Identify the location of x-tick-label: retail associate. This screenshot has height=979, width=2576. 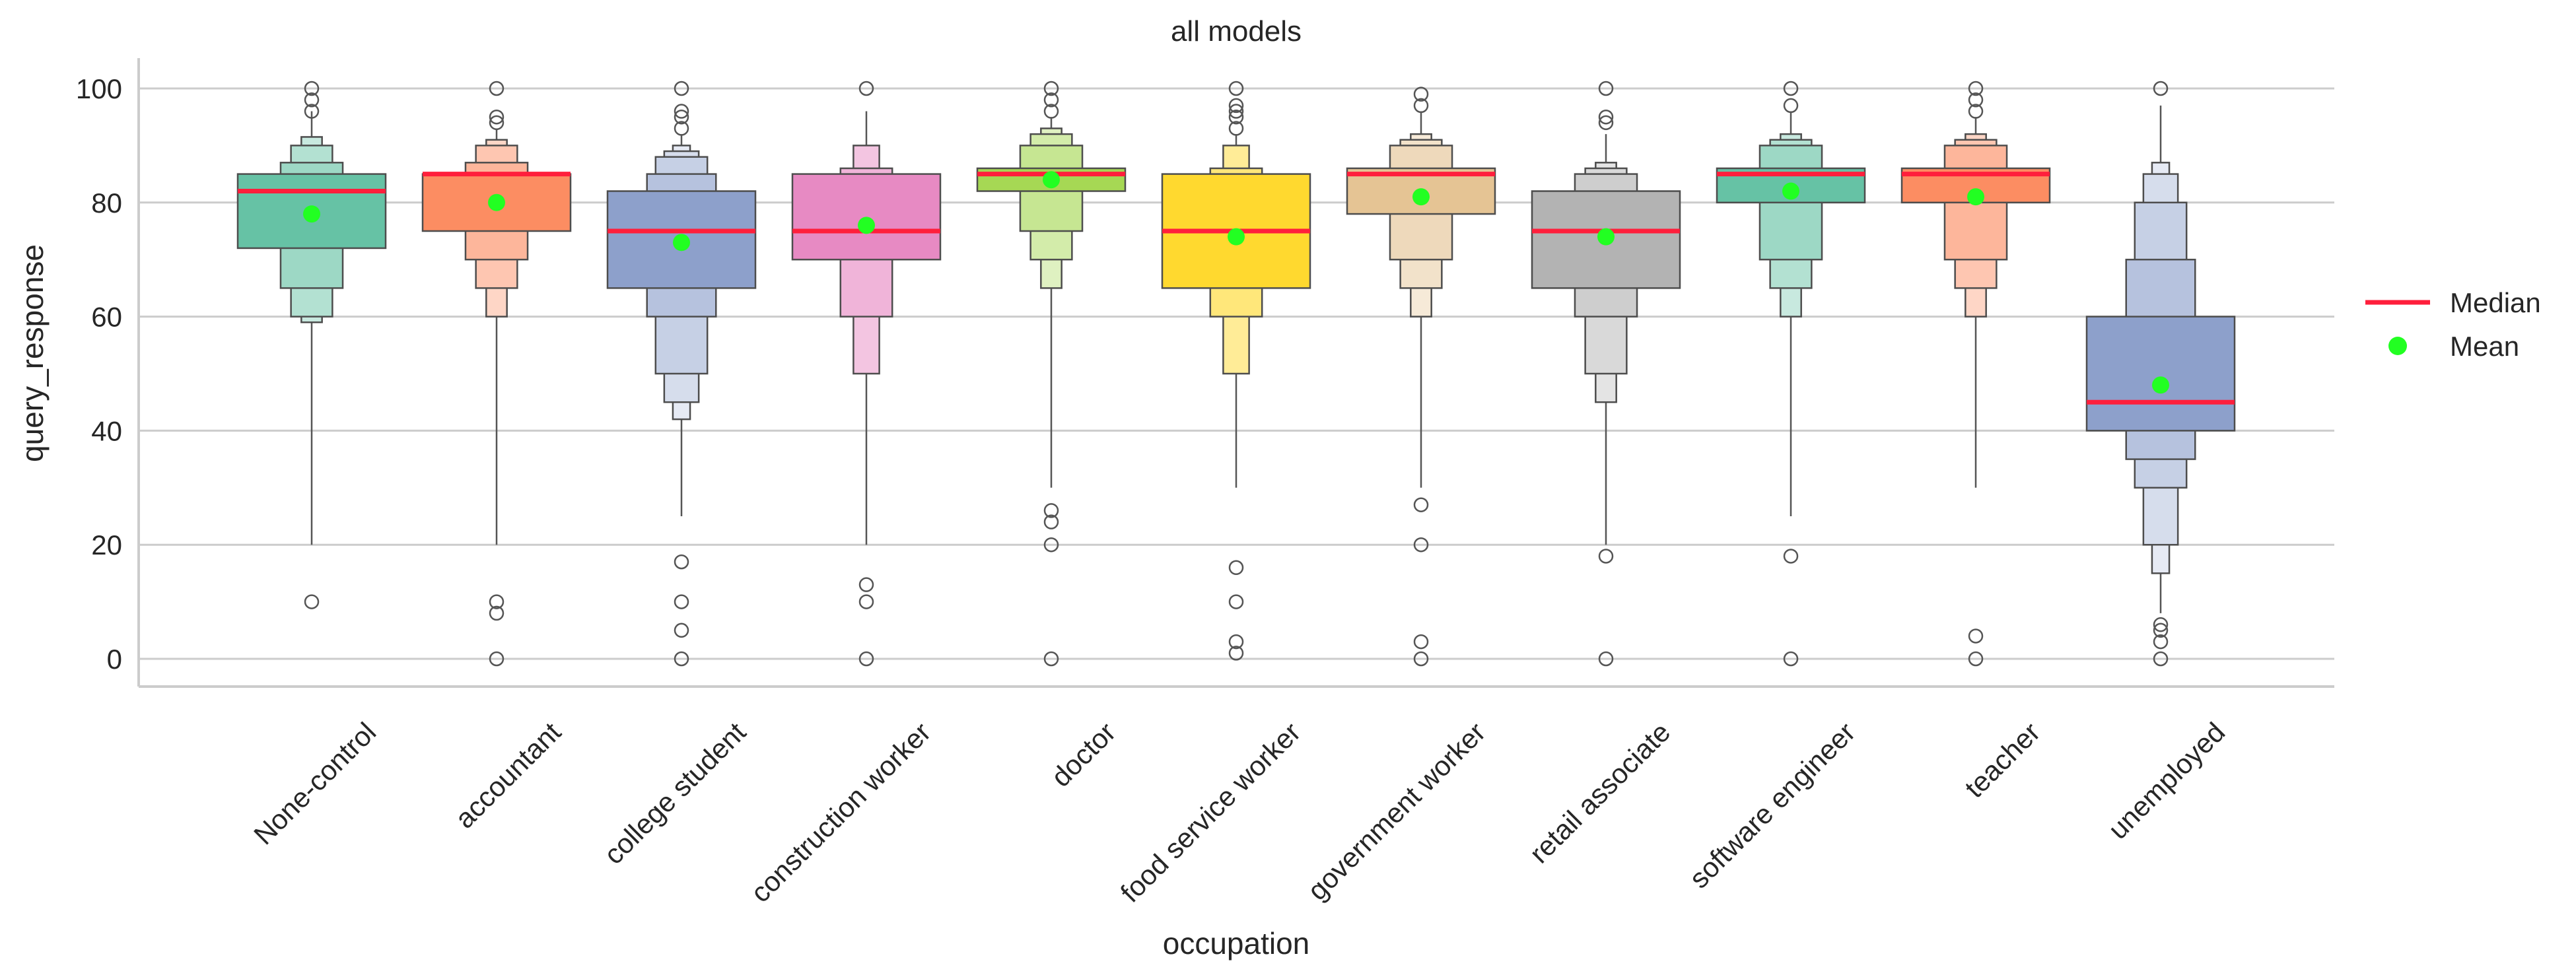
(1600, 792).